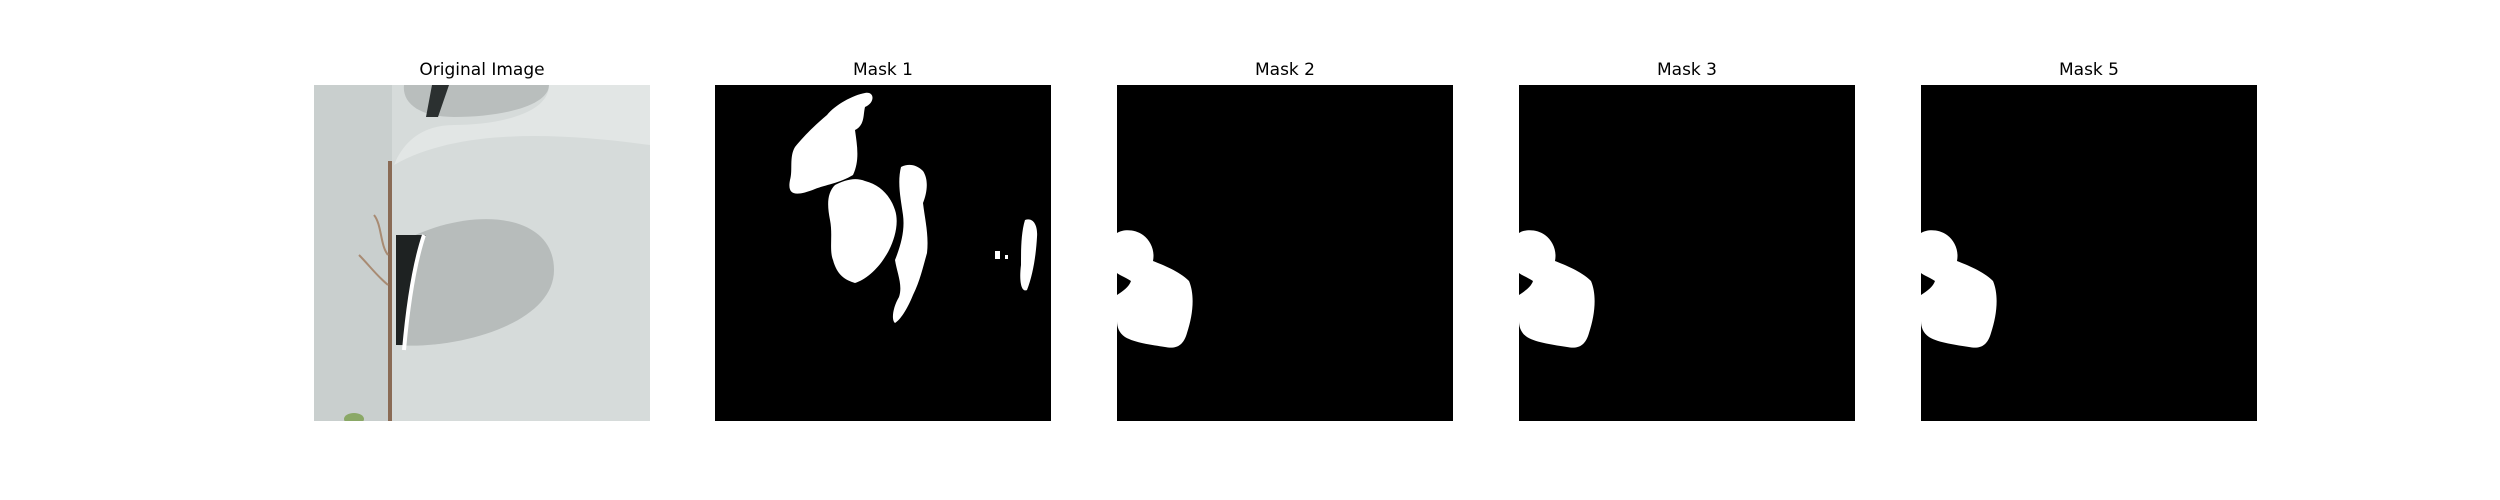  Describe the element at coordinates (2089, 253) in the screenshot. I see `mask-5-image` at that location.